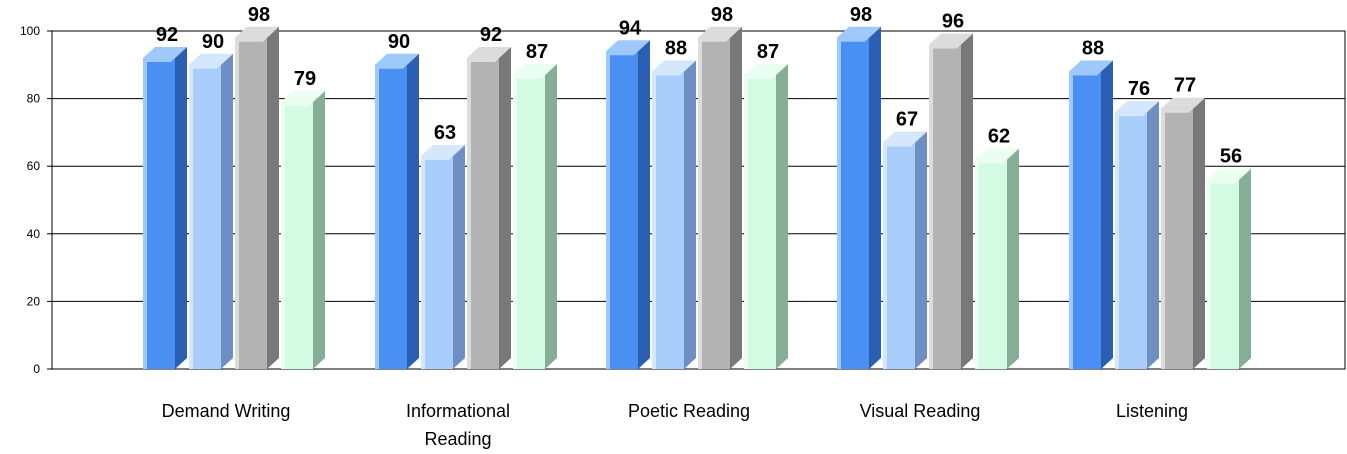  I want to click on data-label: 76, so click(1139, 89).